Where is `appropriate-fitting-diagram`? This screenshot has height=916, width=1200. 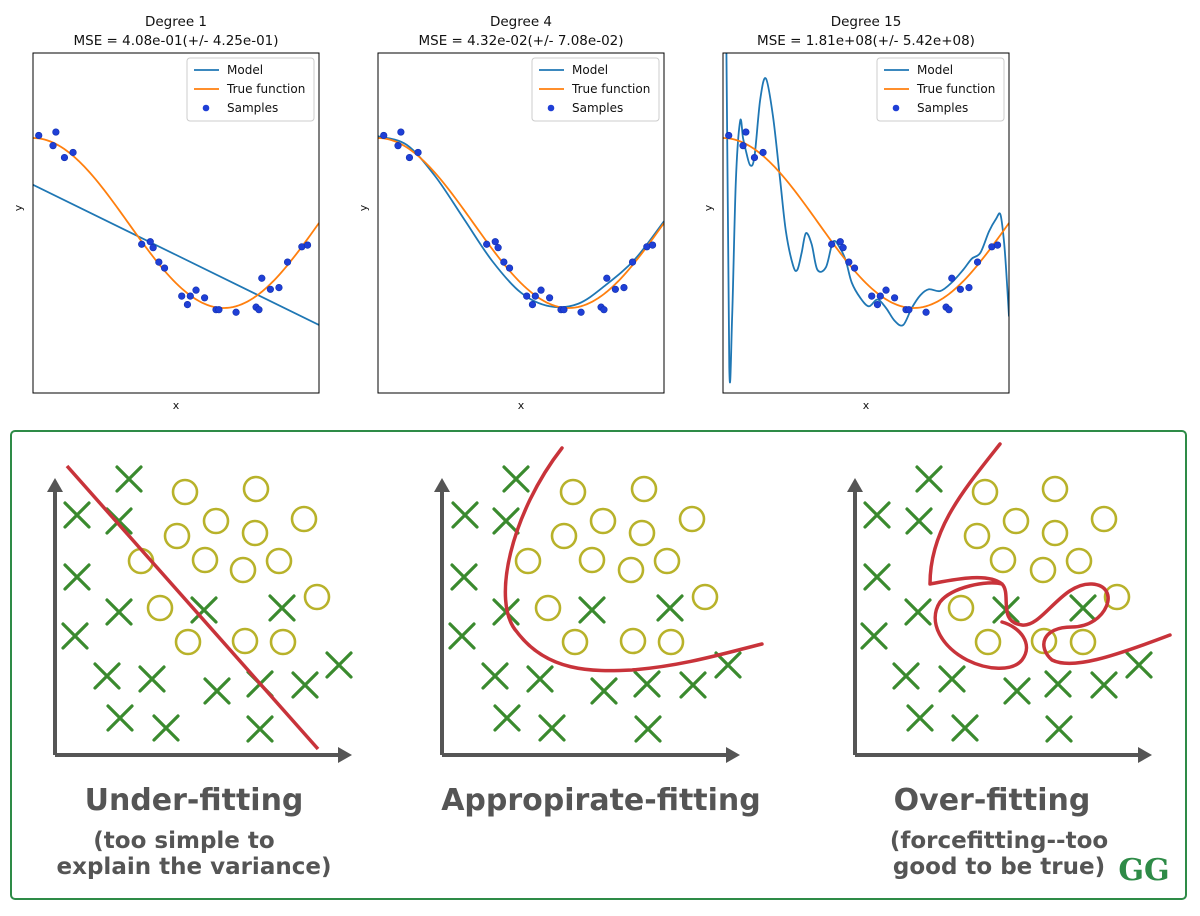 appropriate-fitting-diagram is located at coordinates (599, 604).